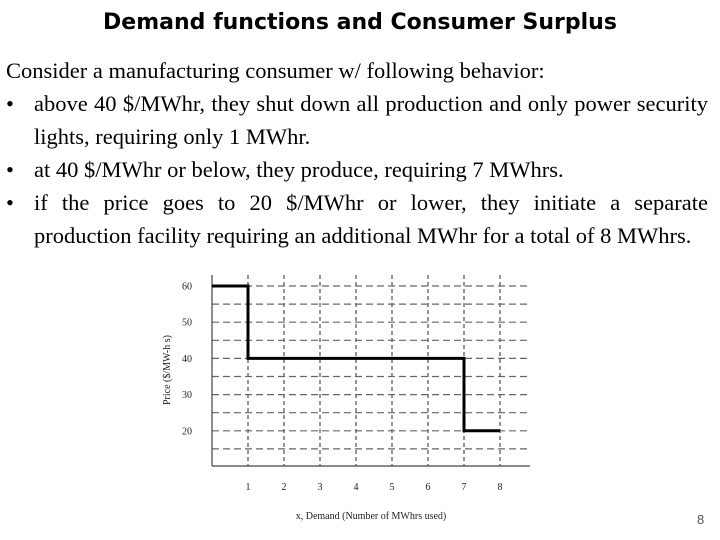 The image size is (720, 540). Describe the element at coordinates (428, 487) in the screenshot. I see `x-tick-label: 6` at that location.